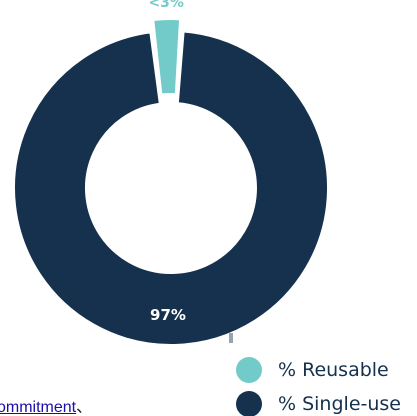 The width and height of the screenshot is (417, 416). Describe the element at coordinates (166, 5) in the screenshot. I see `slice-label-0: <3%` at that location.